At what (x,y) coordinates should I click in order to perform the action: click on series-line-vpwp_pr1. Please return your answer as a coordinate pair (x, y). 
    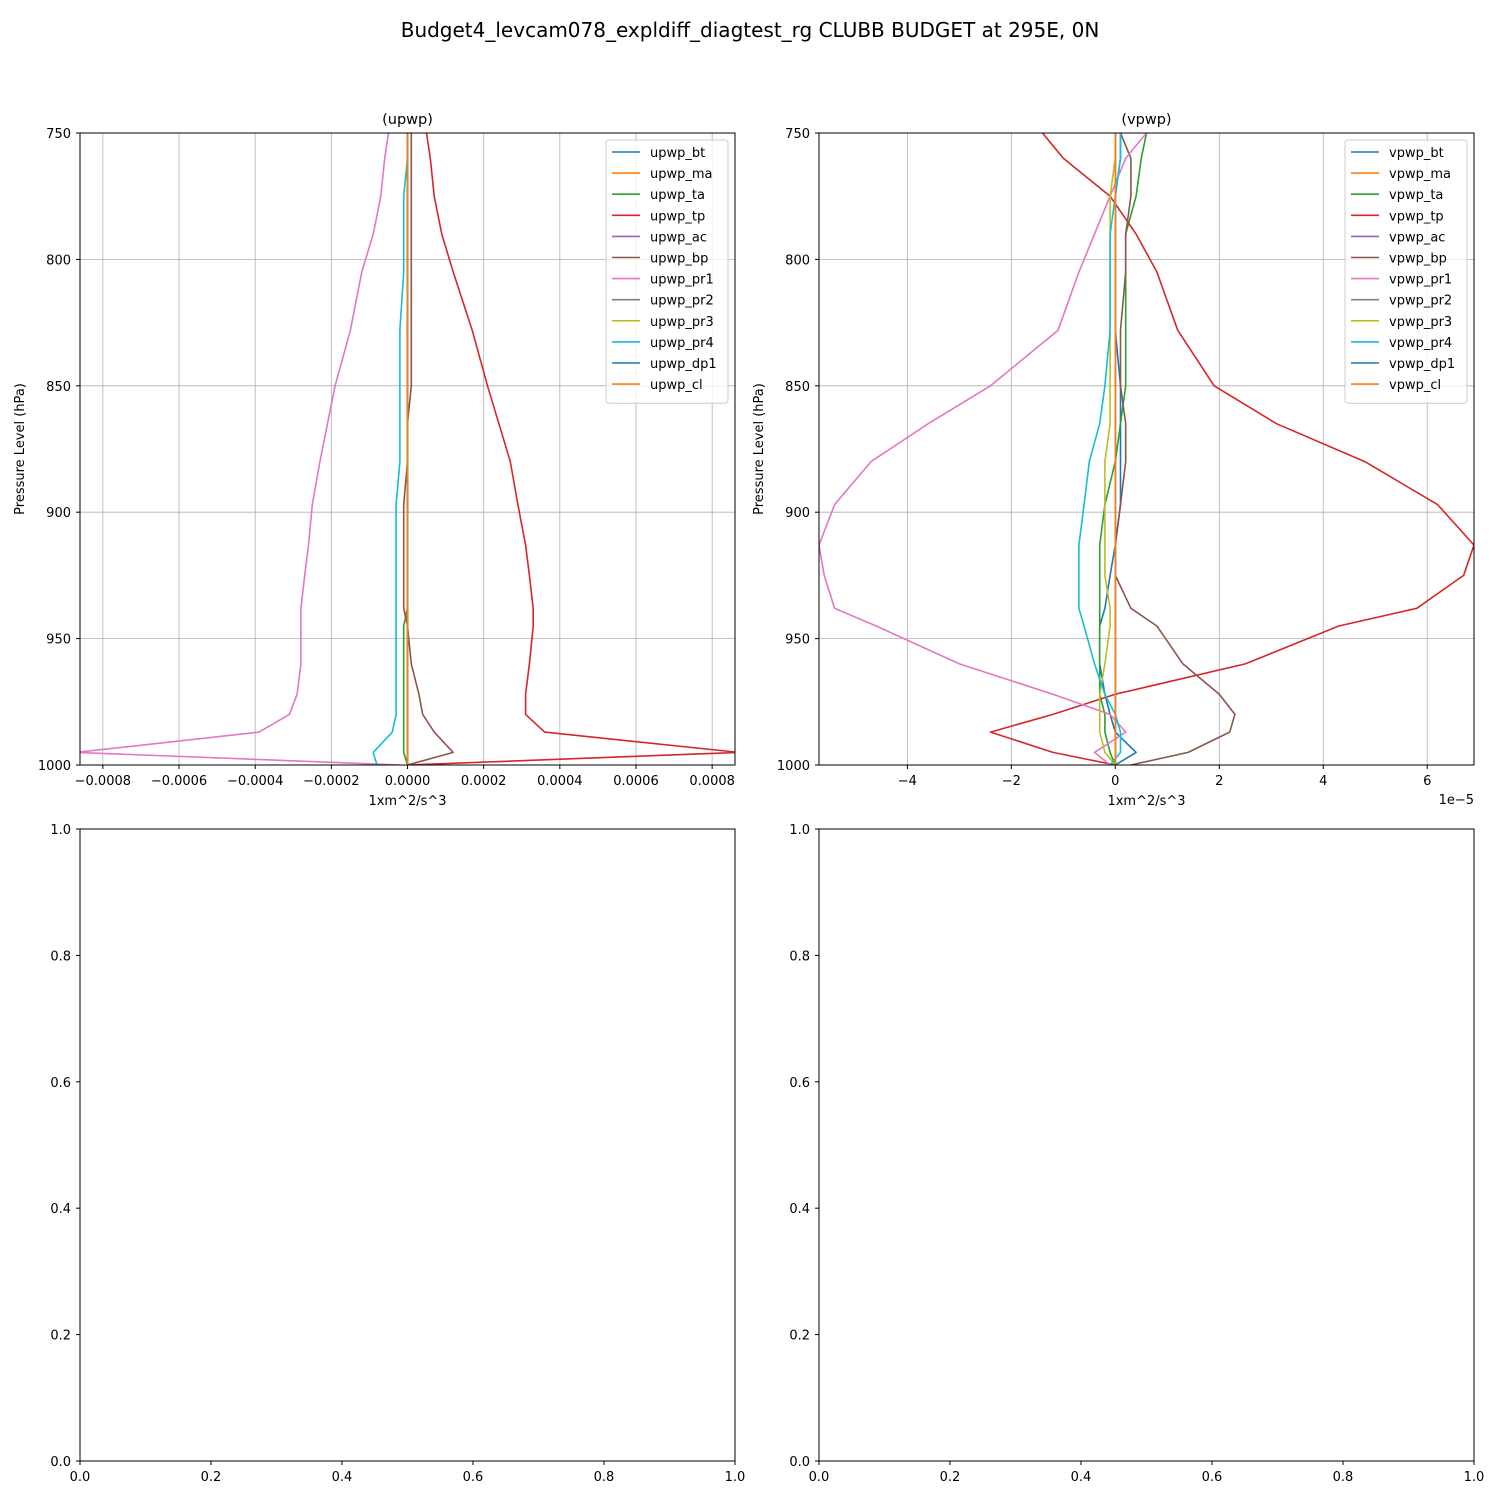
    Looking at the image, I should click on (983, 449).